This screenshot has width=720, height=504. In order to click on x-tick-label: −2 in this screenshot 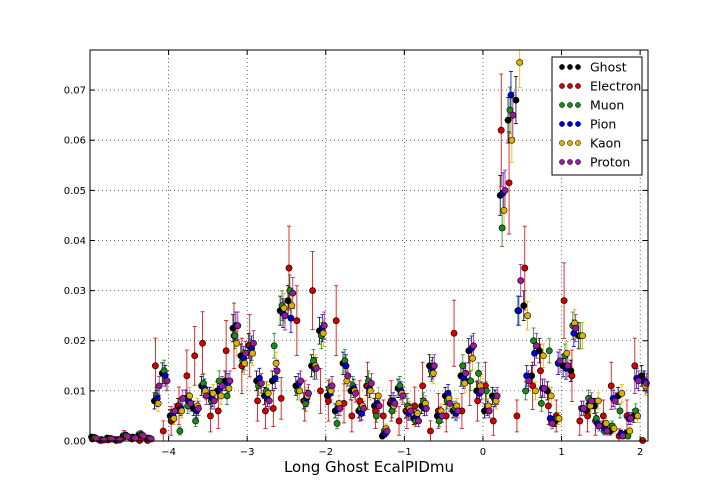, I will do `click(325, 452)`.